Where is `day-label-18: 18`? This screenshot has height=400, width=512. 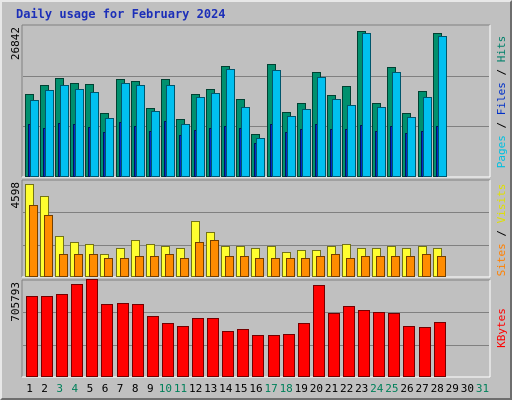 day-label-18: 18 is located at coordinates (286, 388).